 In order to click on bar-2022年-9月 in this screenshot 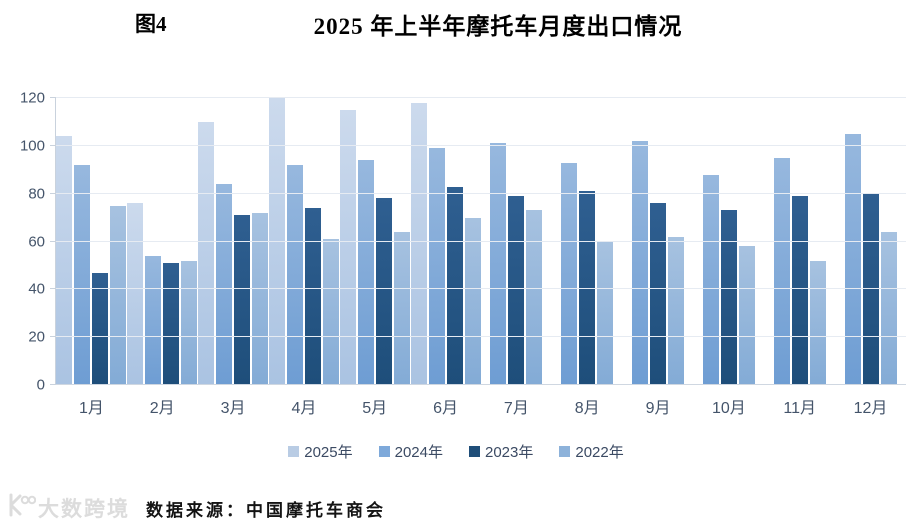, I will do `click(676, 310)`.